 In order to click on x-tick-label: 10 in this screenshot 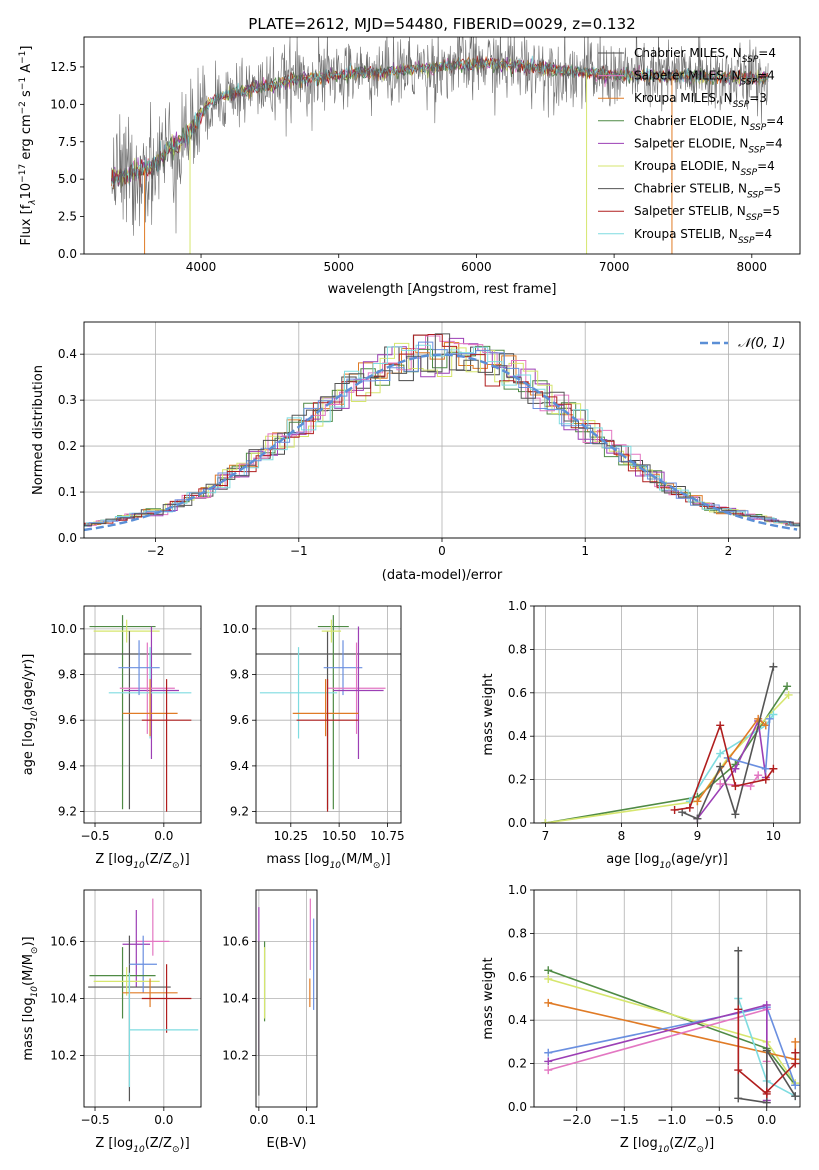, I will do `click(773, 836)`.